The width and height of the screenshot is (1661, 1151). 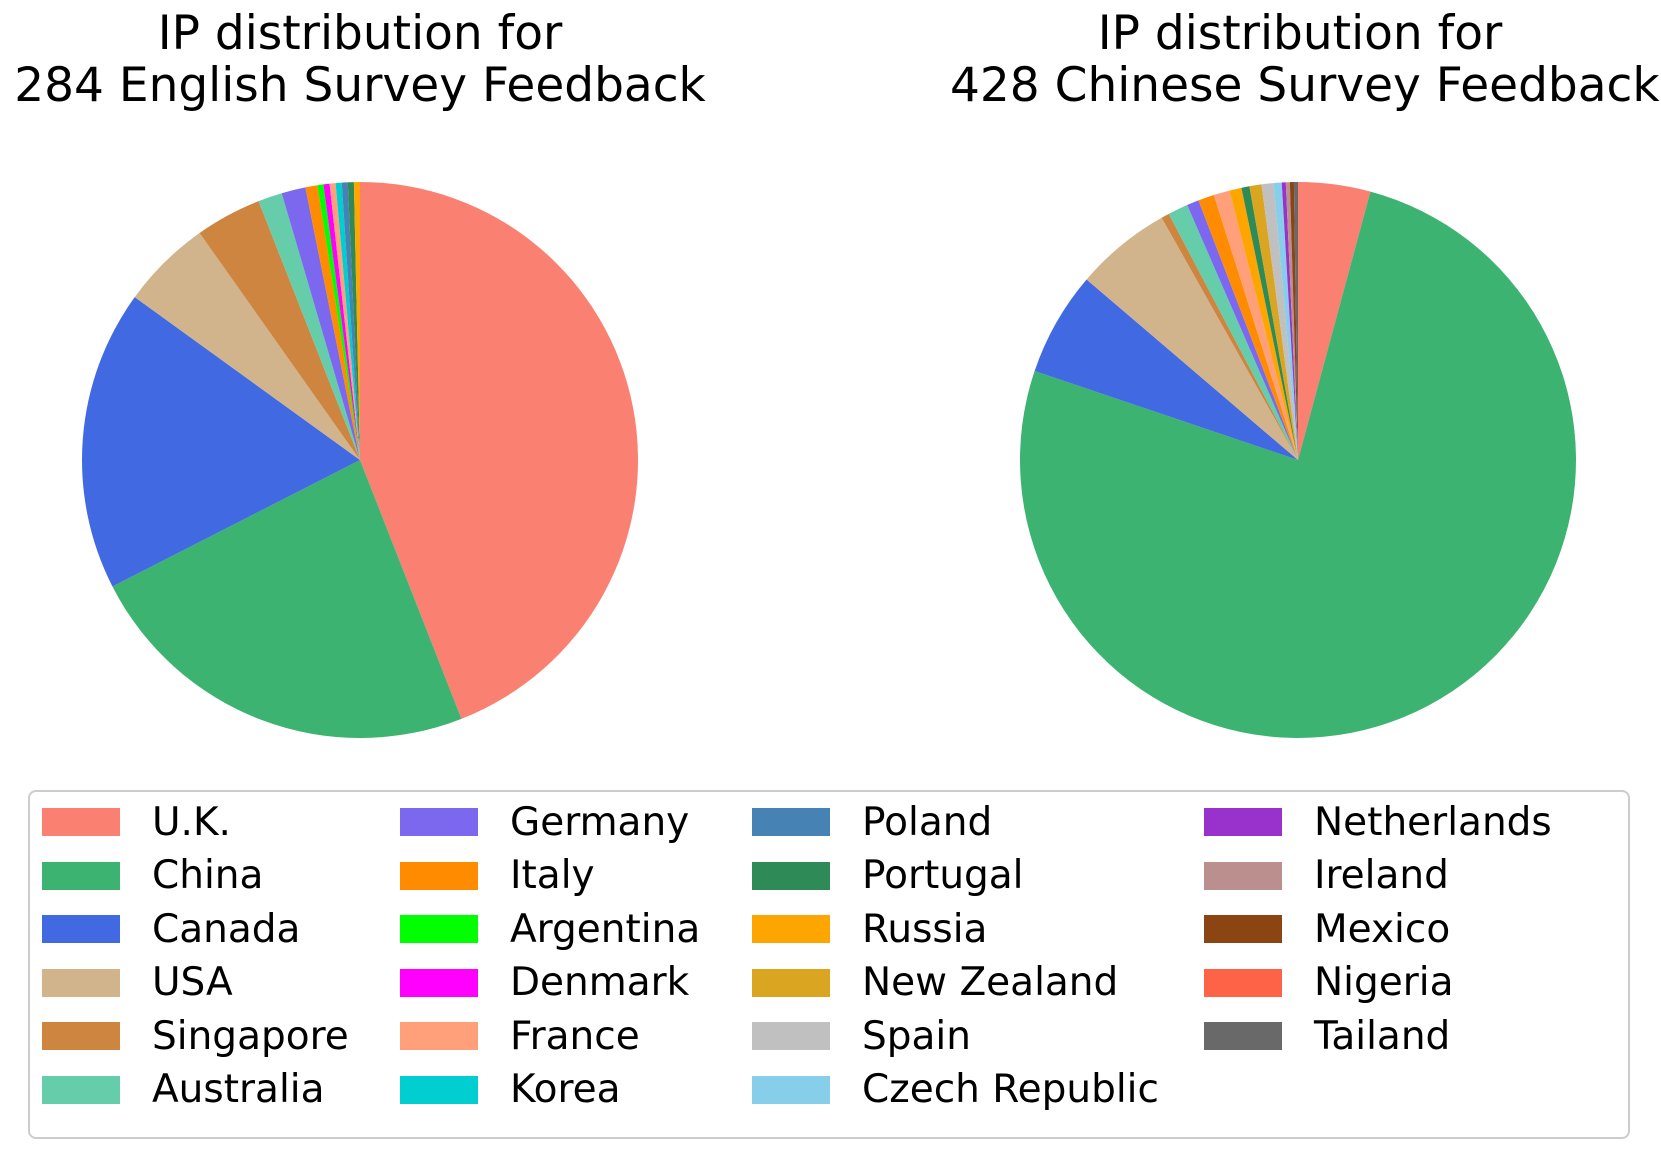 I want to click on legend-label: Korea, so click(x=565, y=1089).